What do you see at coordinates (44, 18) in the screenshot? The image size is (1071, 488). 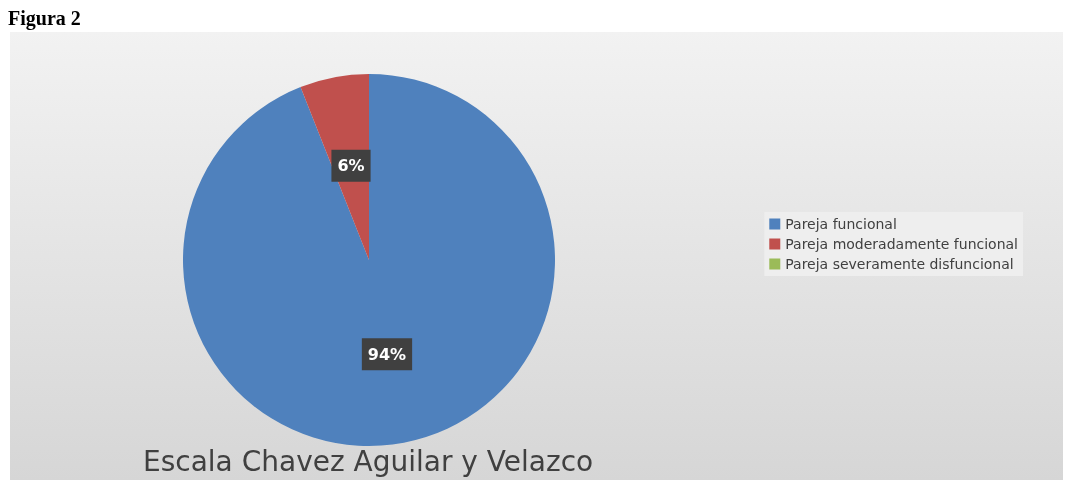 I see `text: Figura 2` at bounding box center [44, 18].